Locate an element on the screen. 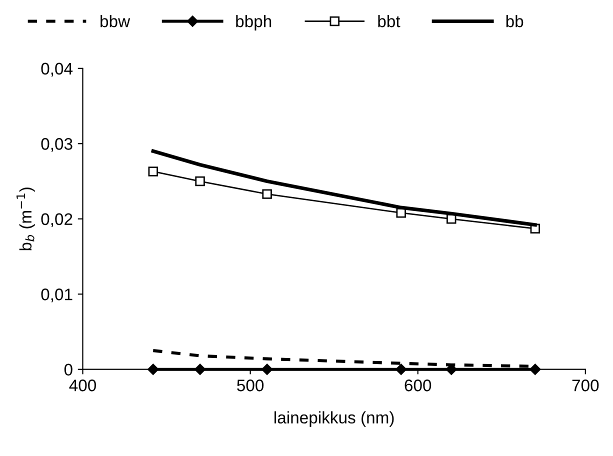 Image resolution: width=613 pixels, height=456 pixels. legend-label: bbt is located at coordinates (389, 21).